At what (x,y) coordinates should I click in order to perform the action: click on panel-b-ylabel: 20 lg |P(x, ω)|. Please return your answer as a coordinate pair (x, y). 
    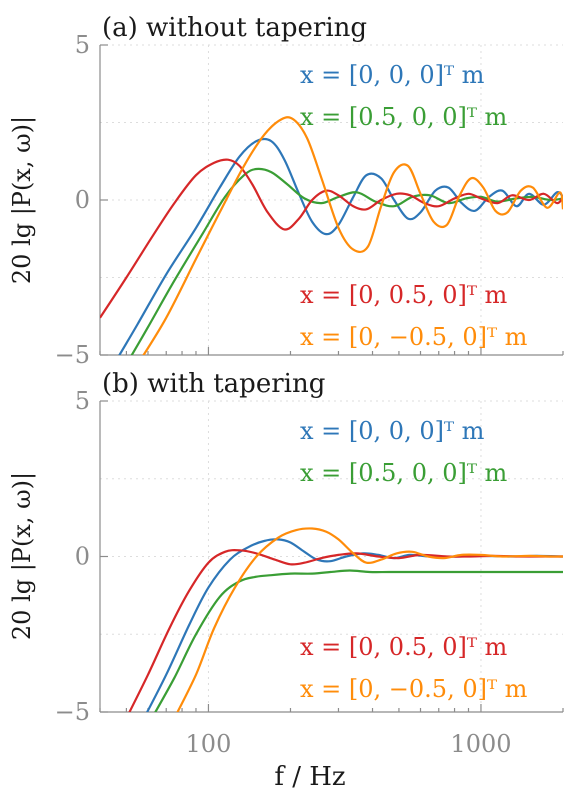
    Looking at the image, I should click on (22, 556).